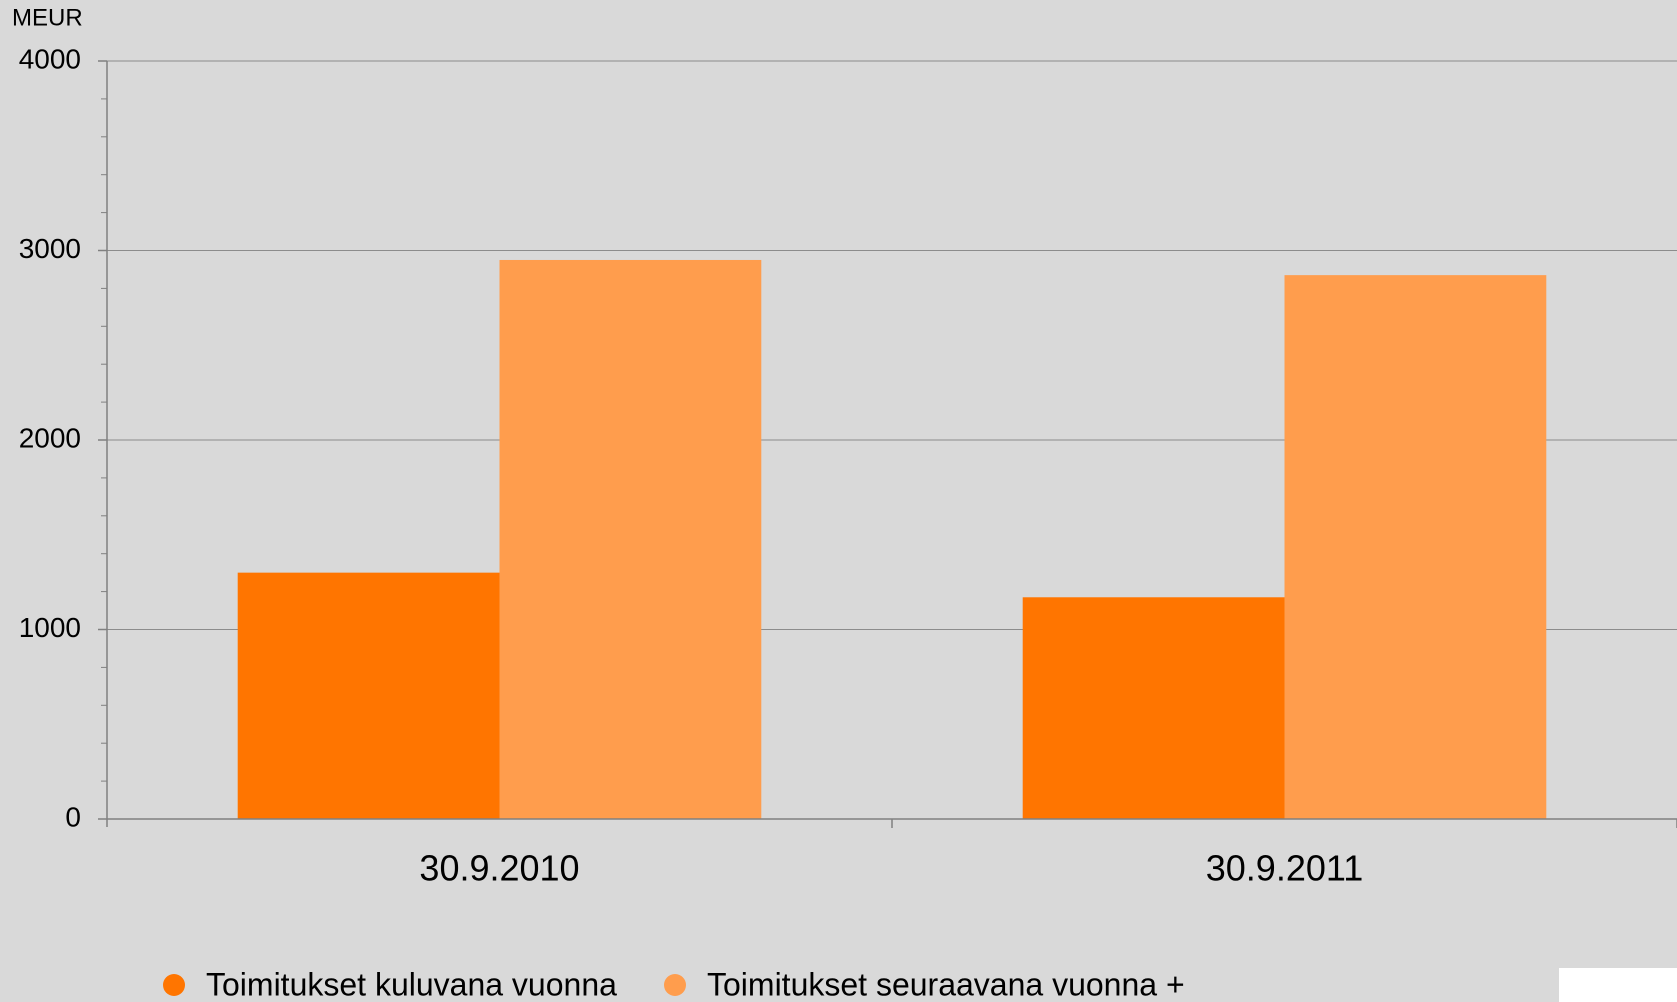  Describe the element at coordinates (499, 868) in the screenshot. I see `x-tick-label: 30.9.2010` at that location.